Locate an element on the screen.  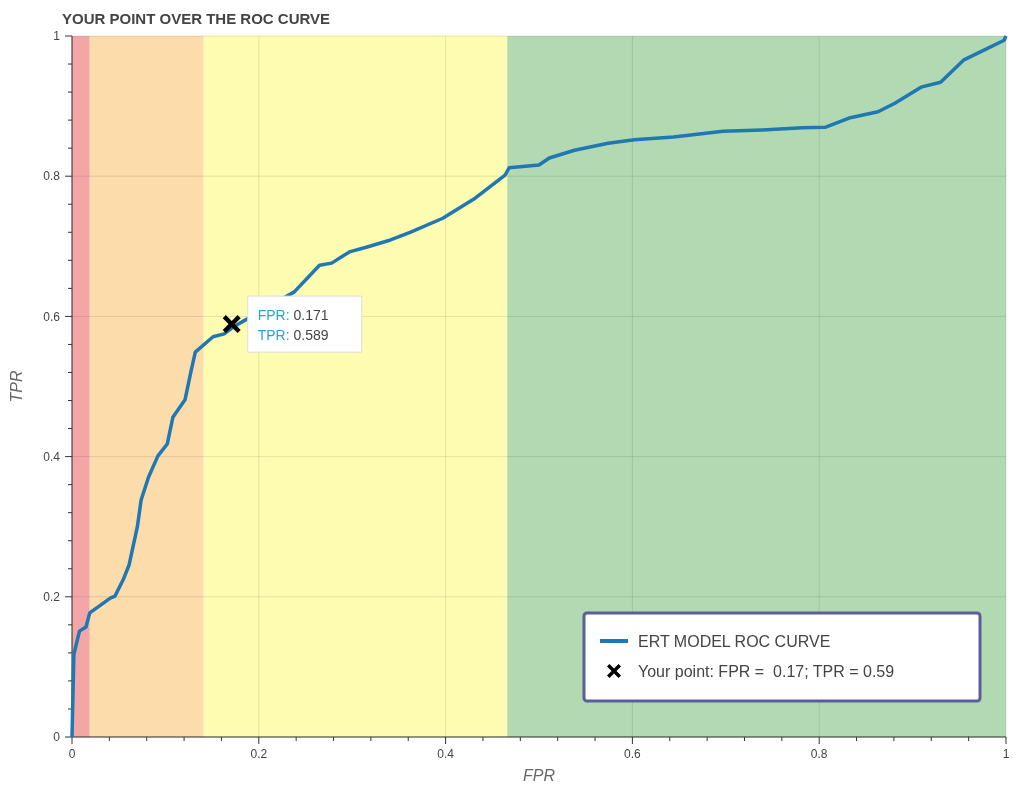
annotation: FPR: 0.171 TPR: 0.589 is located at coordinates (293, 325).